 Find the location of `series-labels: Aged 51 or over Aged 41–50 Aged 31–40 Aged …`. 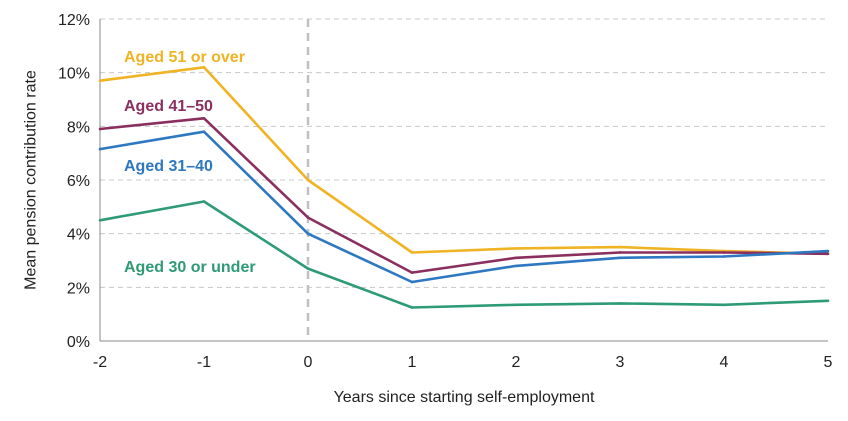

series-labels: Aged 51 or over Aged 41–50 Aged 31–40 Aged … is located at coordinates (190, 162).